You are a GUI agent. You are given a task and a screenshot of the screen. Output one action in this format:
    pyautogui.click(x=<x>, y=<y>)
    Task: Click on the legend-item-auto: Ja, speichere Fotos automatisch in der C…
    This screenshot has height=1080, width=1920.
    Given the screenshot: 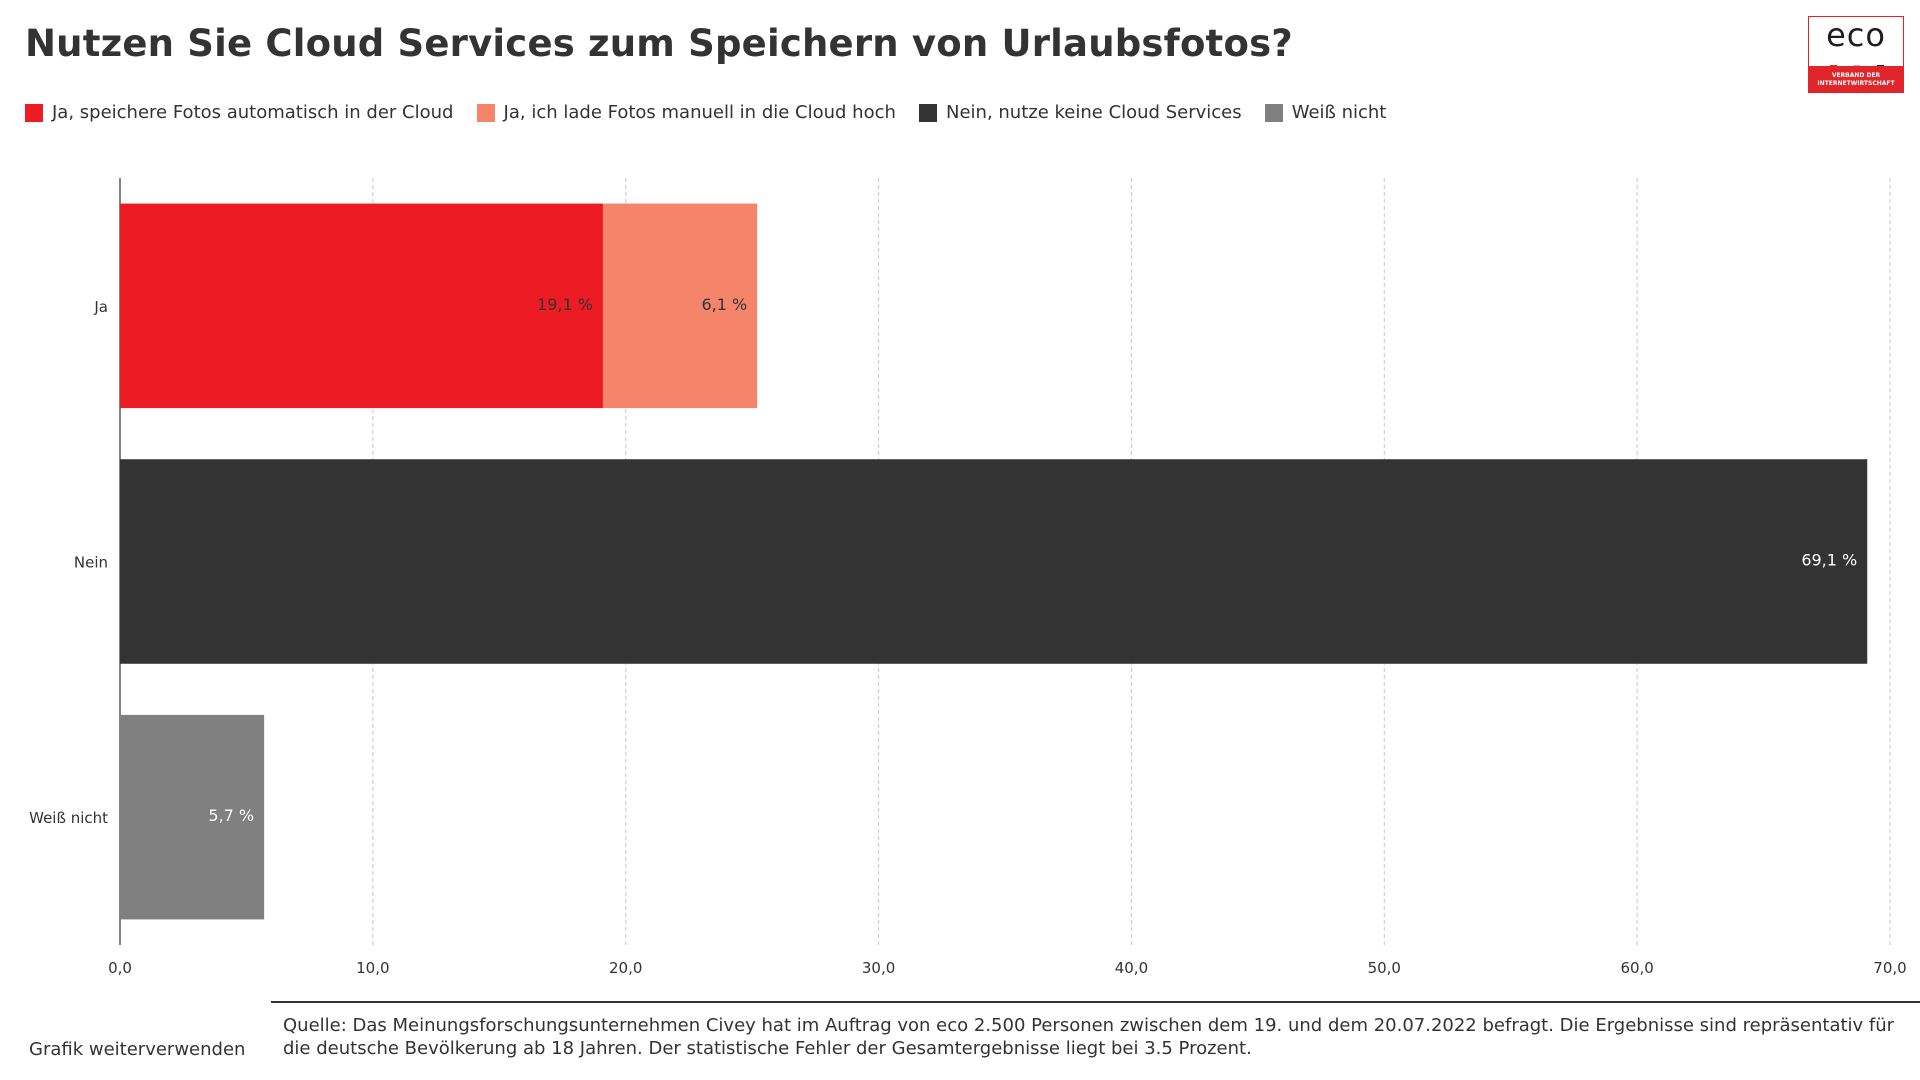 What is the action you would take?
    pyautogui.click(x=239, y=112)
    